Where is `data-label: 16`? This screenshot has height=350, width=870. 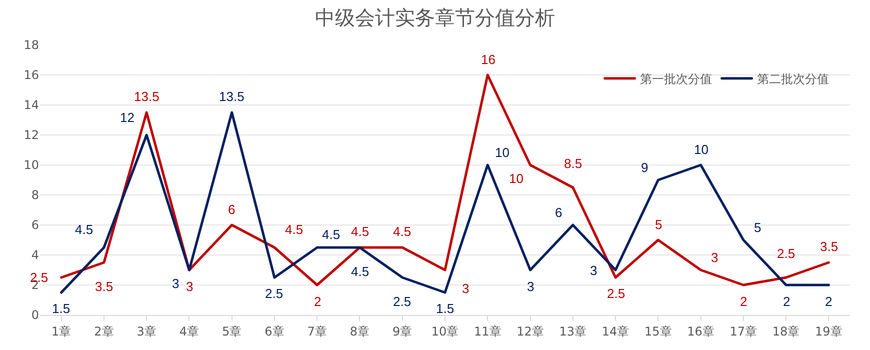 data-label: 16 is located at coordinates (488, 59).